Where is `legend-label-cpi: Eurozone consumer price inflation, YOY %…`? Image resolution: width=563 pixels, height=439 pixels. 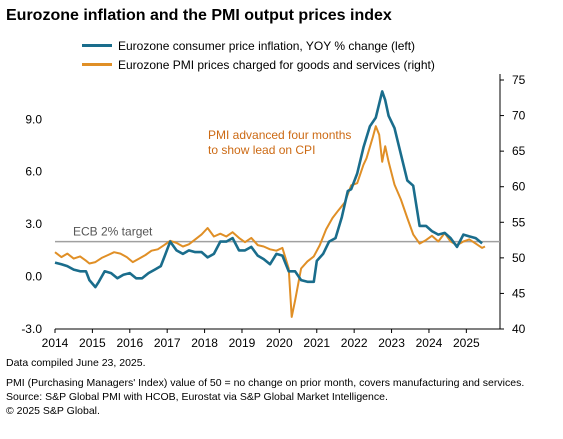
legend-label-cpi: Eurozone consumer price inflation, YOY %… is located at coordinates (267, 46).